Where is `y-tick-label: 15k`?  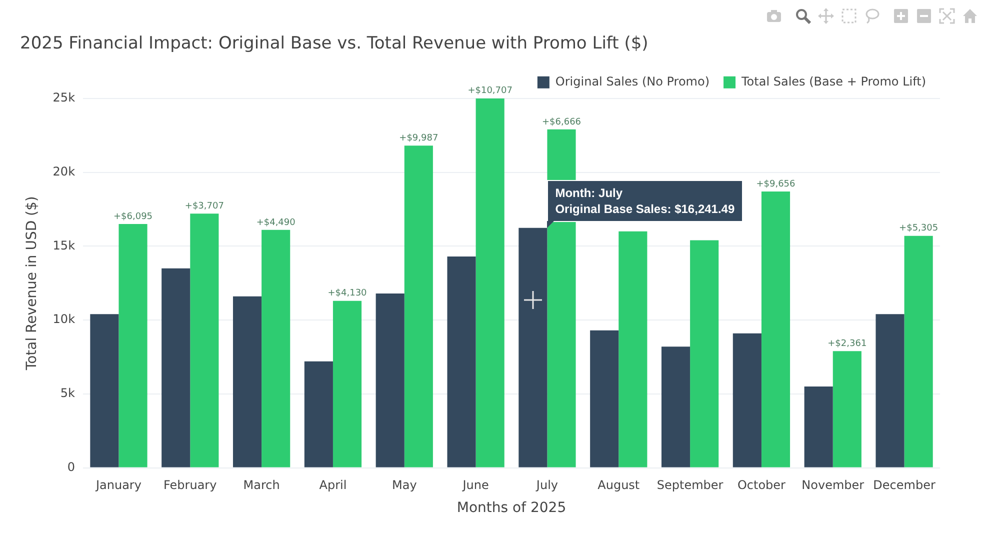 y-tick-label: 15k is located at coordinates (64, 245).